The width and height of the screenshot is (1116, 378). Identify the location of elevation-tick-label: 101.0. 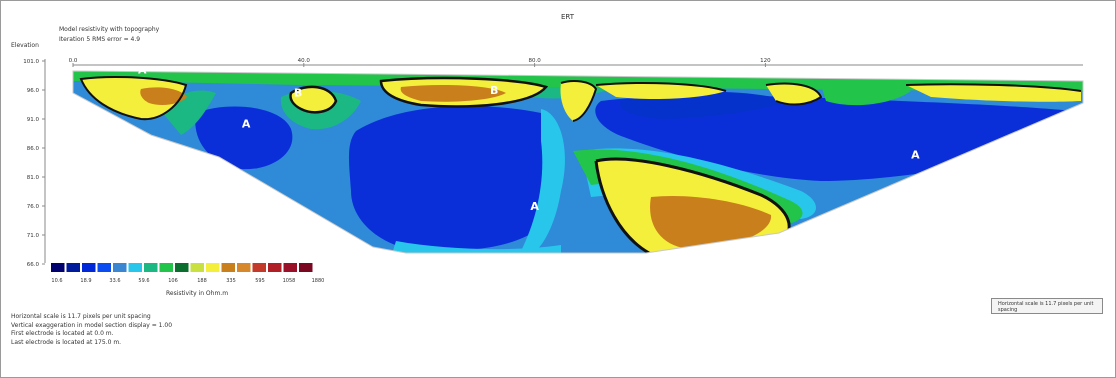
(31, 62).